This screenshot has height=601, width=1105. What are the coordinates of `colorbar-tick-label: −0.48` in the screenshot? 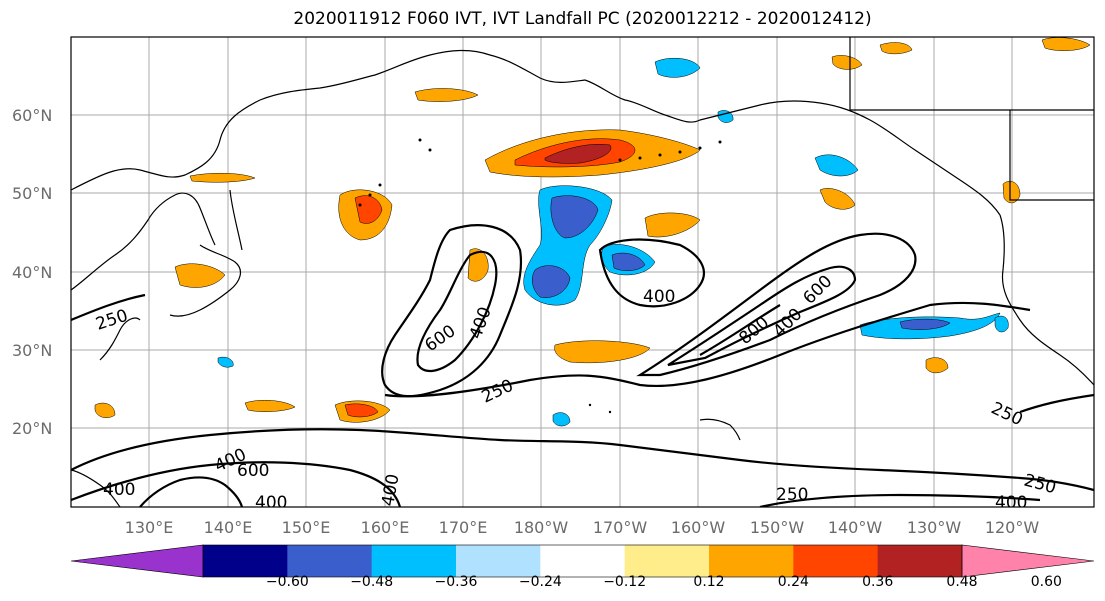 It's located at (371, 582).